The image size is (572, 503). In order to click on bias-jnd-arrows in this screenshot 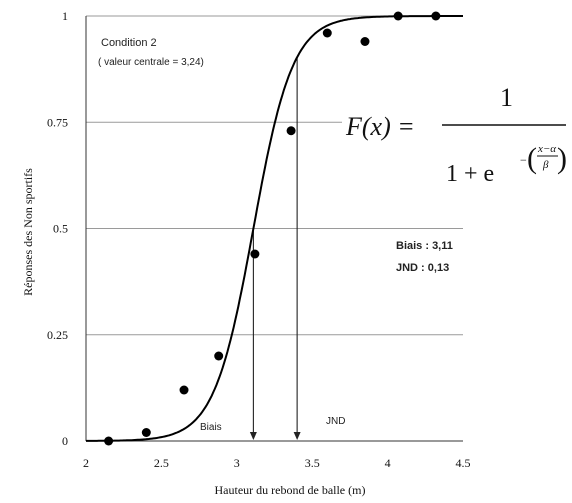, I will do `click(275, 248)`.